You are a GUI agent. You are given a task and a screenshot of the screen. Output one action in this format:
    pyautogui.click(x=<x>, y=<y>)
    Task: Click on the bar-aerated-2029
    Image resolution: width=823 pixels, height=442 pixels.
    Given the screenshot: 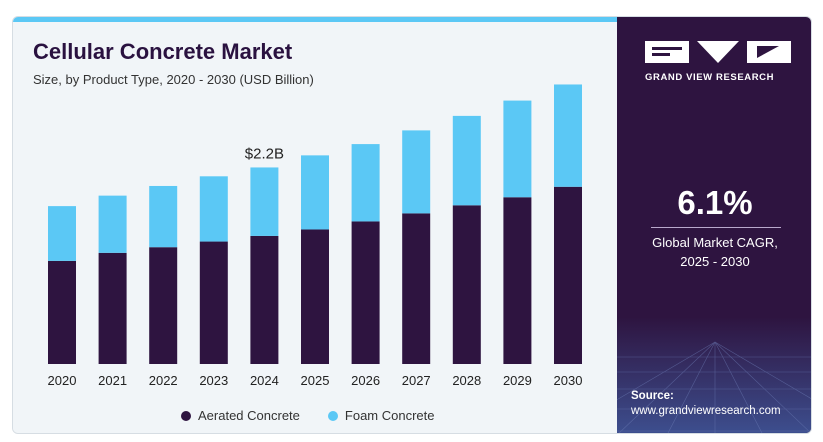 What is the action you would take?
    pyautogui.click(x=517, y=280)
    